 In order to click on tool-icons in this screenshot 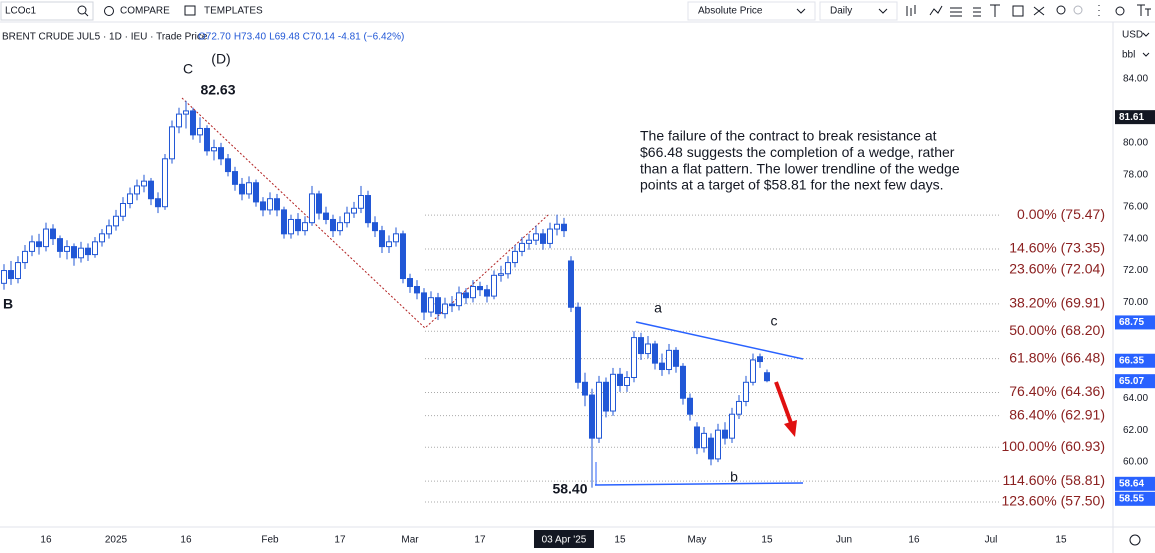, I will do `click(1028, 10)`.